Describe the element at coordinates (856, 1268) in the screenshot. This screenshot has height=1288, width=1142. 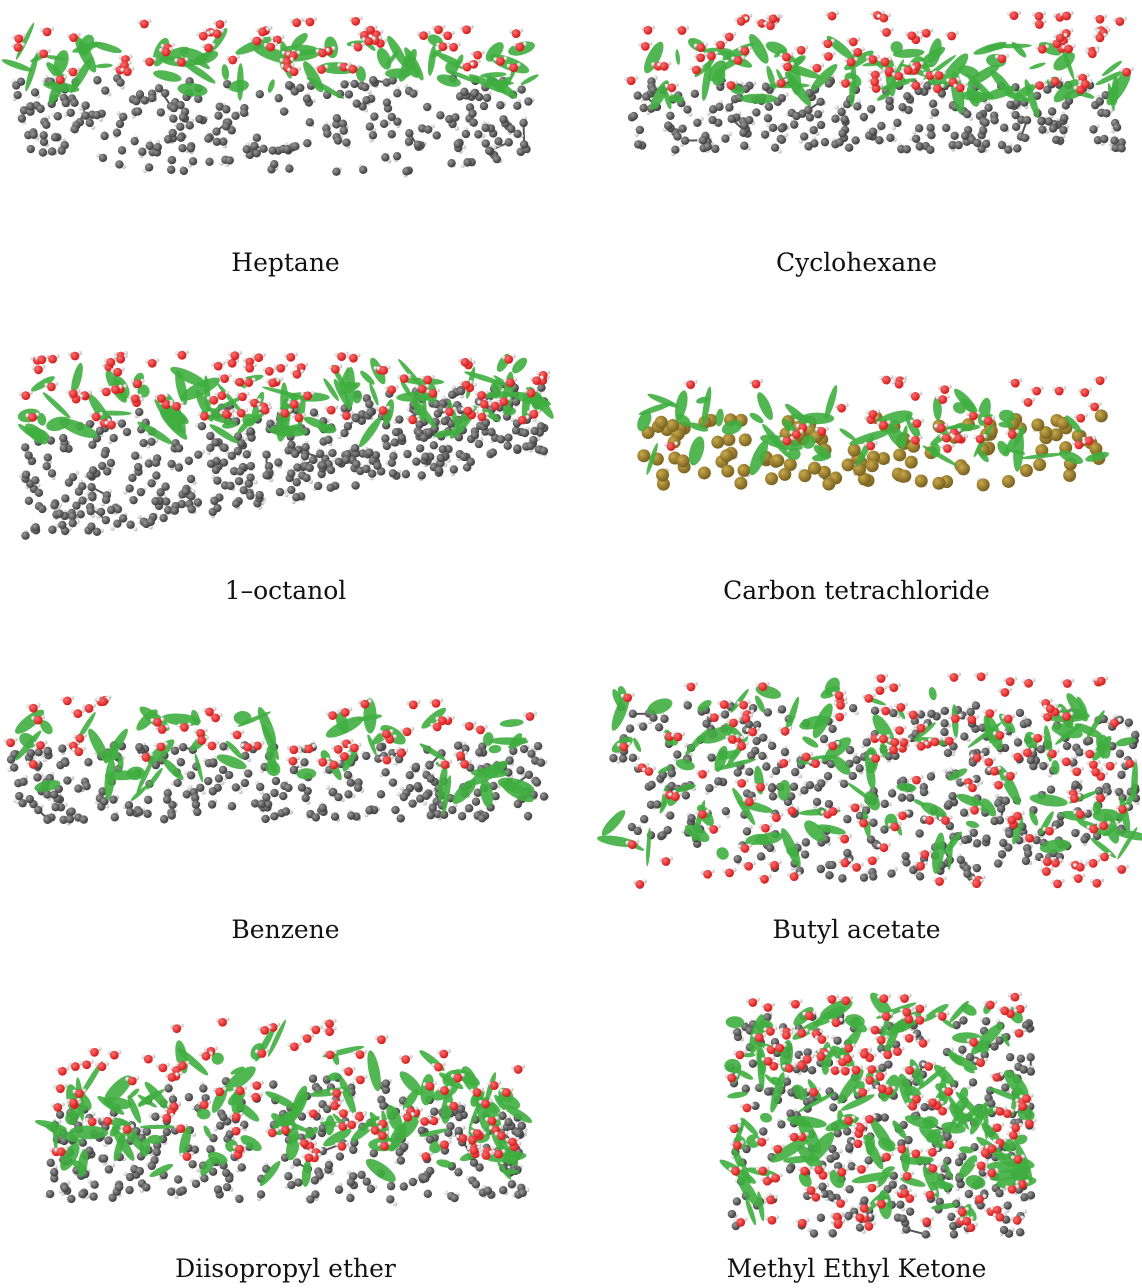
I see `caption-mek: Methyl Ethyl Ketone` at that location.